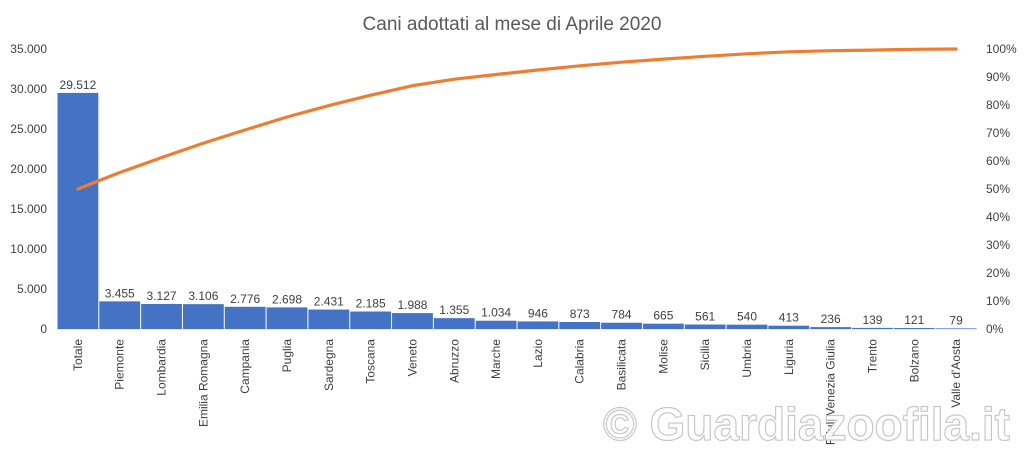  What do you see at coordinates (705, 355) in the screenshot?
I see `x-tick-label: Sicilia` at bounding box center [705, 355].